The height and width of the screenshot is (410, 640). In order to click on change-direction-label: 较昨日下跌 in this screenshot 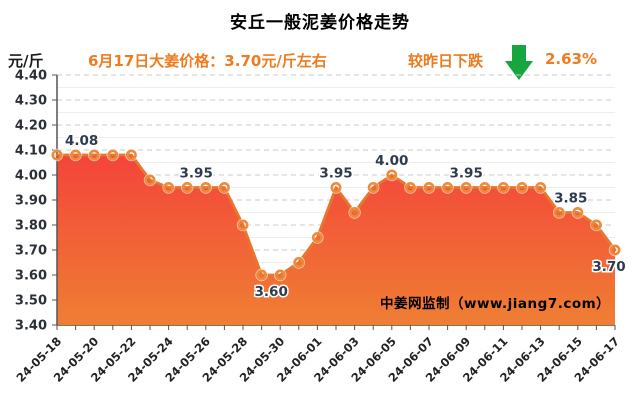, I will do `click(446, 61)`.